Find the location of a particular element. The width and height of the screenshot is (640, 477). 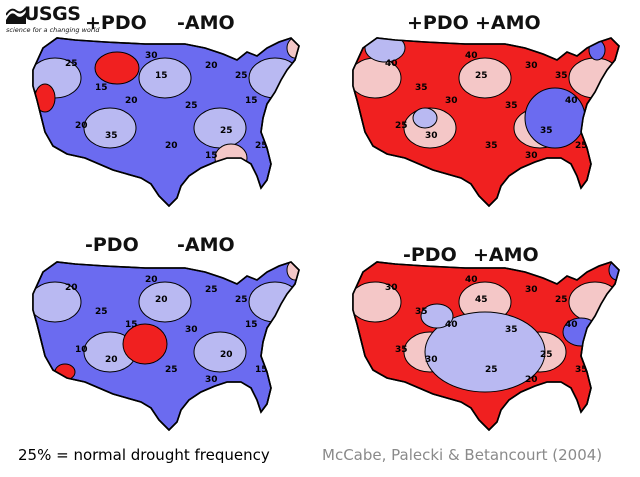

usgs-tagline: science for a changing world is located at coordinates (53, 30).